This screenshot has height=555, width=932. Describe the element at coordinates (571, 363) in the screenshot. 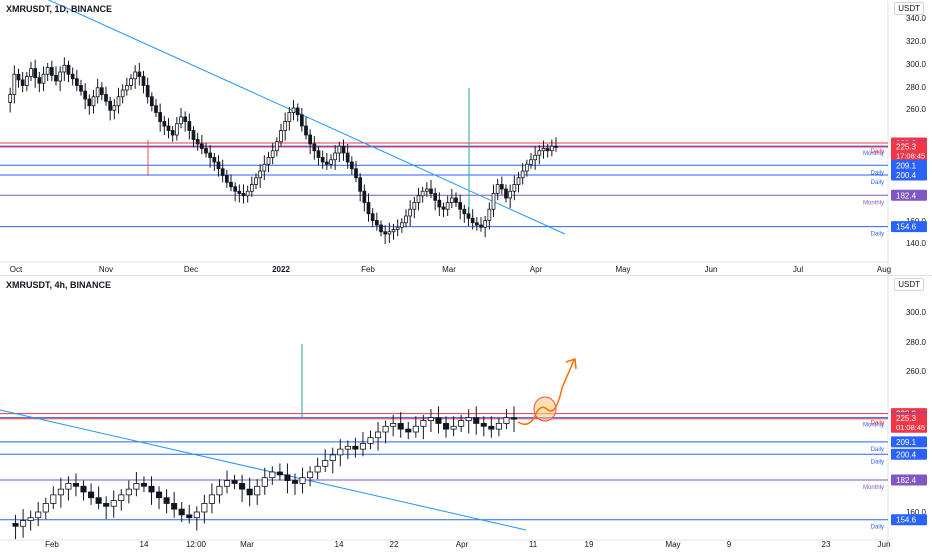

I see `arrow-head-icon` at that location.